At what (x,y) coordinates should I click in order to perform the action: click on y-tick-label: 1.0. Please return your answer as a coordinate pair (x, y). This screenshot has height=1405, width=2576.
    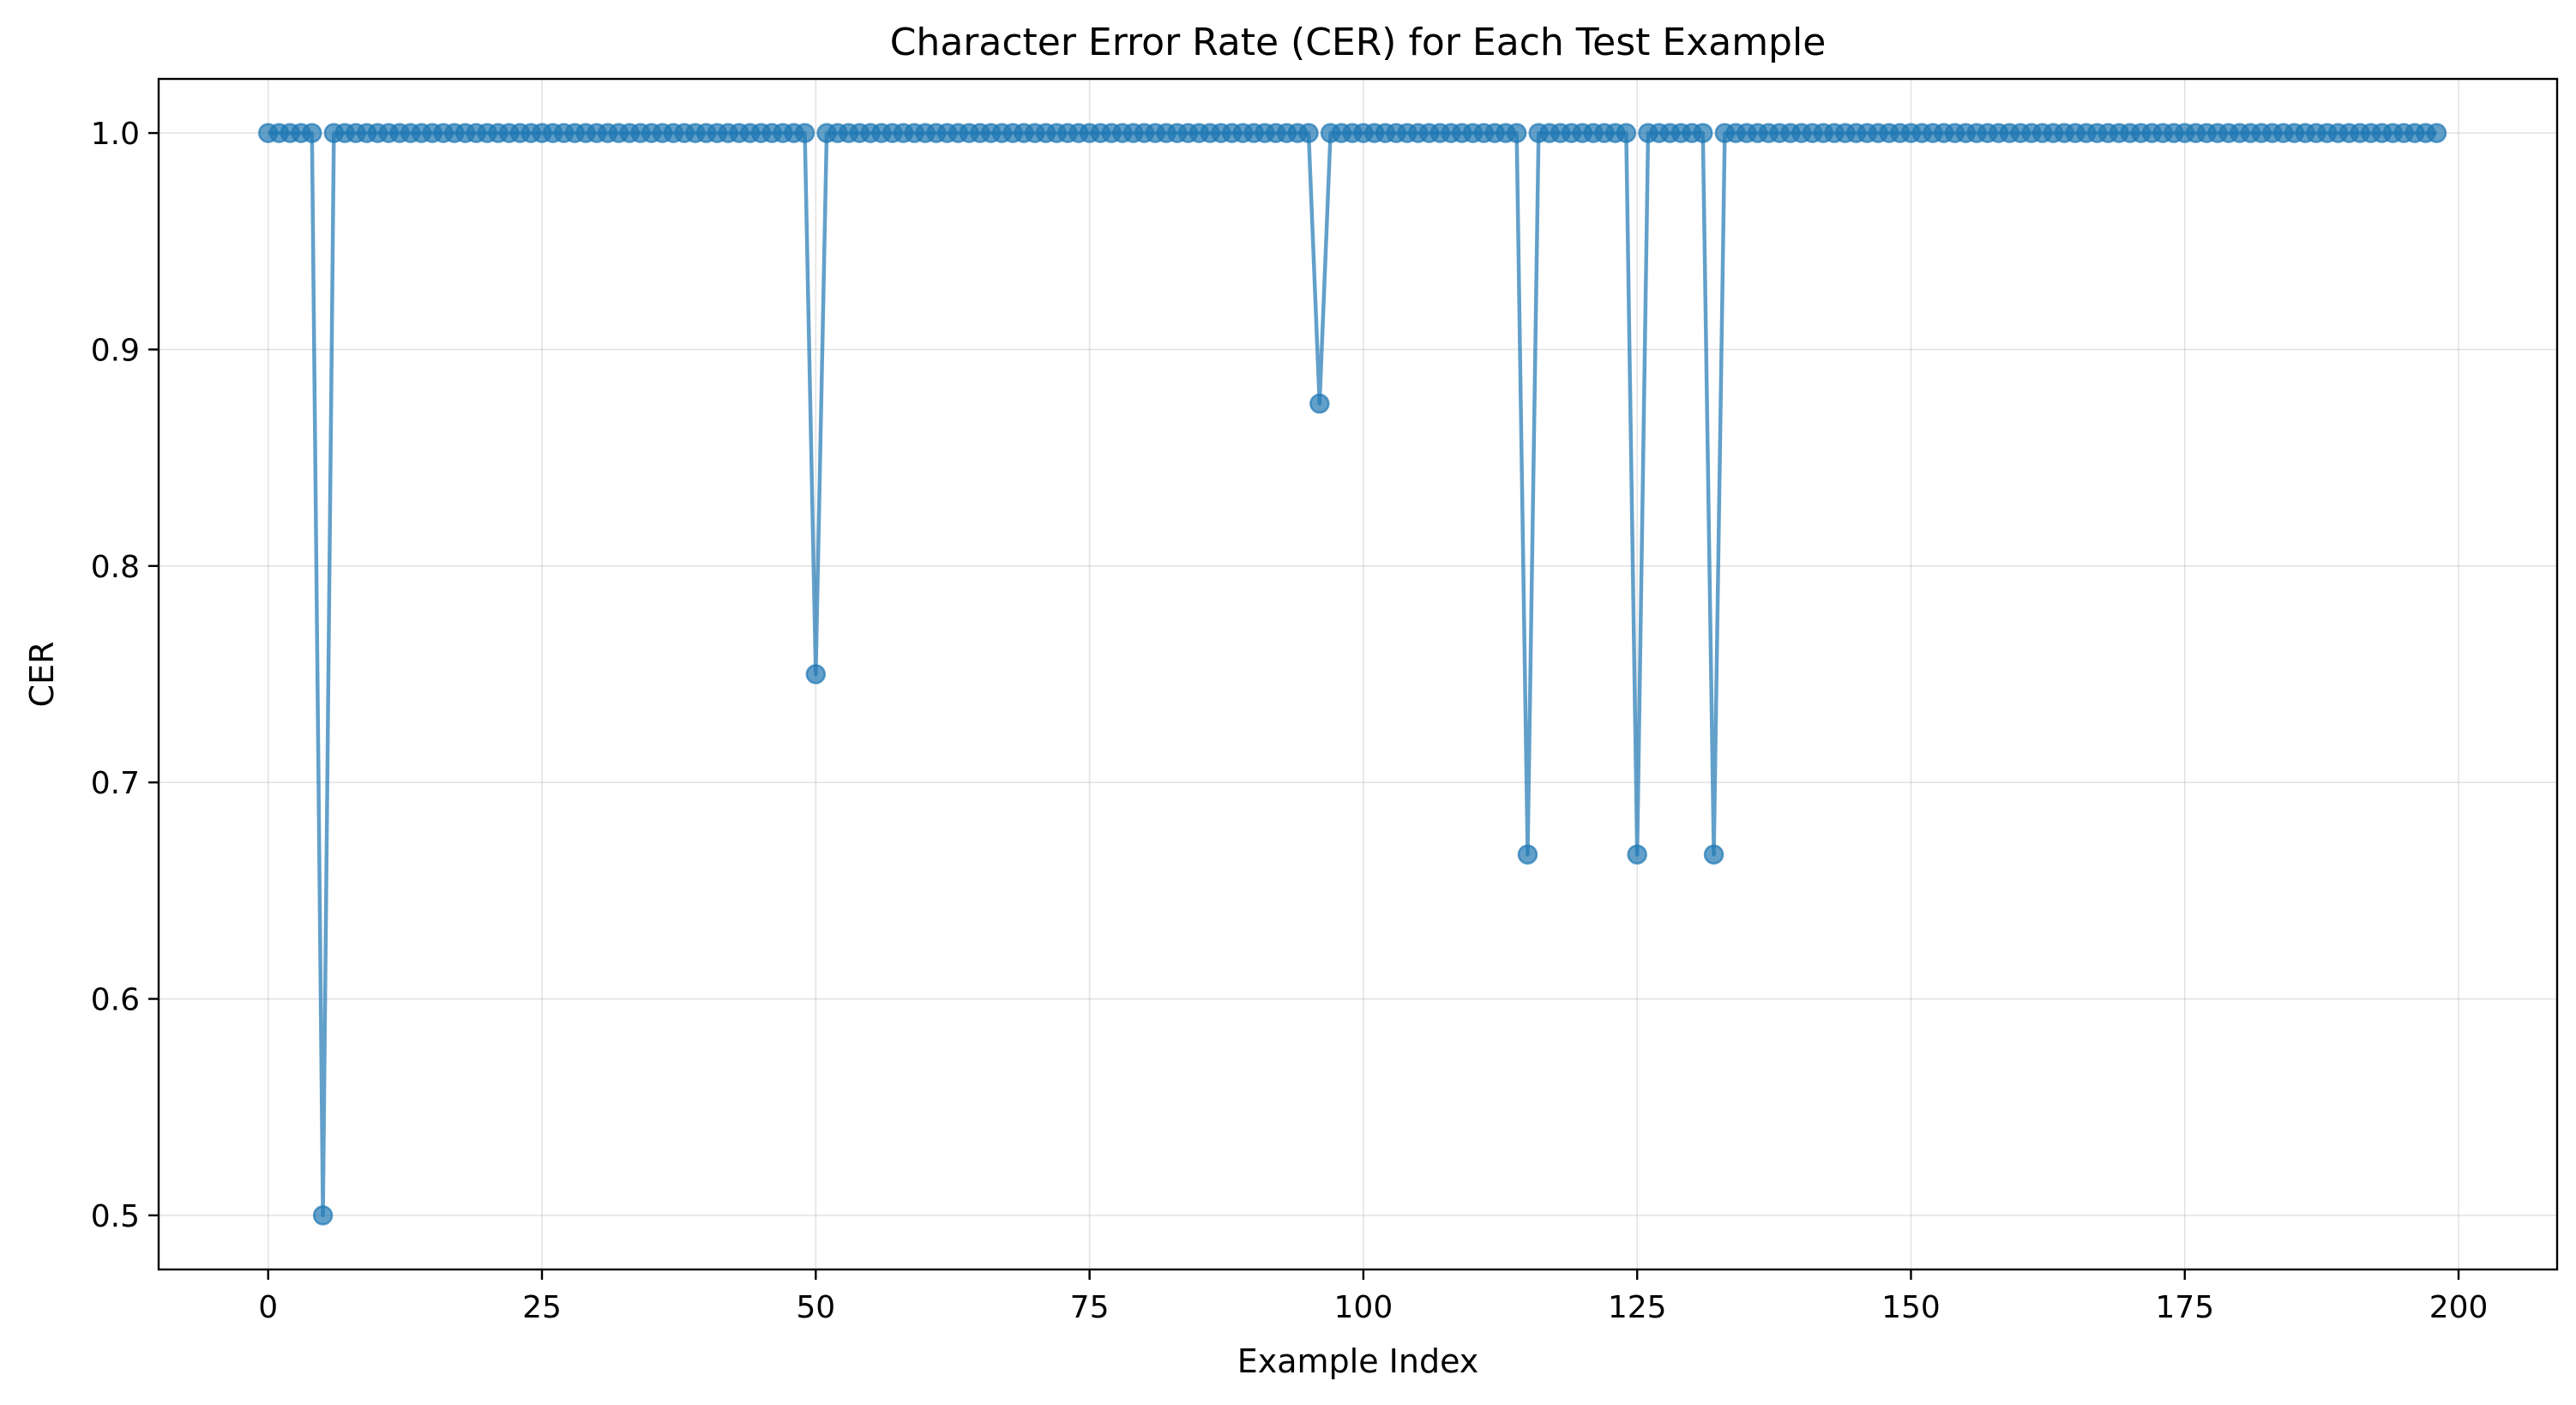
    Looking at the image, I should click on (115, 134).